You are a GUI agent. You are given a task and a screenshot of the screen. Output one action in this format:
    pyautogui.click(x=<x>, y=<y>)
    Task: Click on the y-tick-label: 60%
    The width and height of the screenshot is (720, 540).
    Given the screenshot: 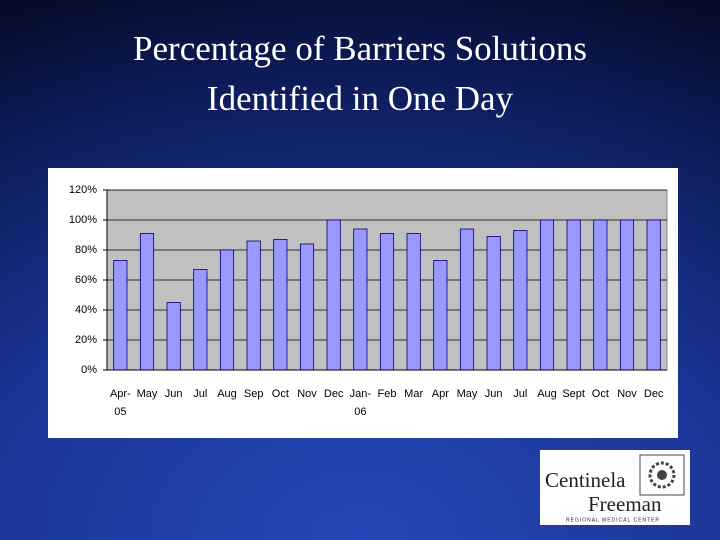 What is the action you would take?
    pyautogui.click(x=86, y=280)
    